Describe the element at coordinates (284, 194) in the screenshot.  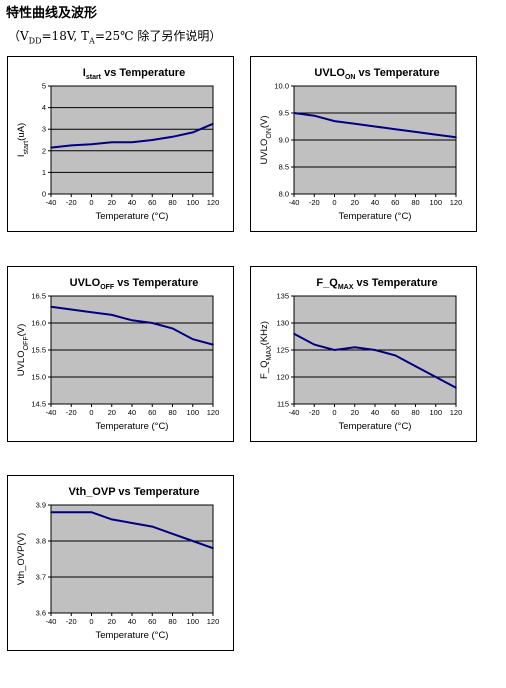
I see `tick-label-y: 8.0` at that location.